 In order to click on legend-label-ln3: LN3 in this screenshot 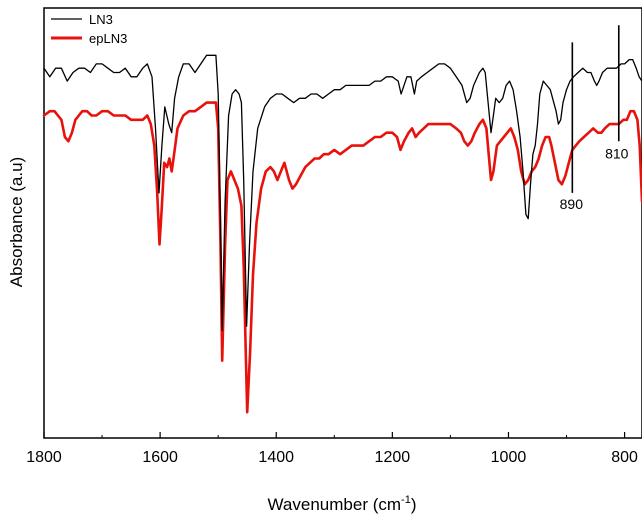, I will do `click(101, 19)`.